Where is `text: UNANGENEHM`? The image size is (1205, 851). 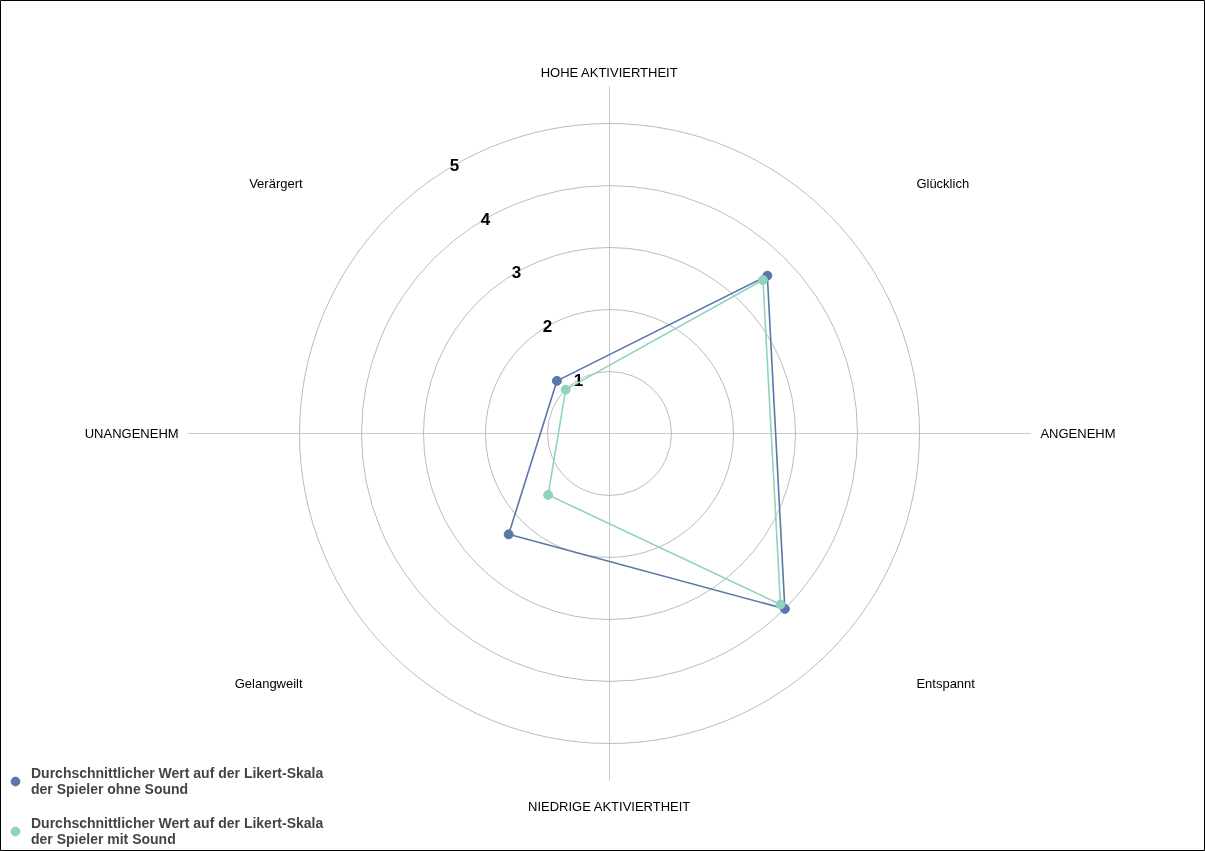
text: UNANGENEHM is located at coordinates (131, 433).